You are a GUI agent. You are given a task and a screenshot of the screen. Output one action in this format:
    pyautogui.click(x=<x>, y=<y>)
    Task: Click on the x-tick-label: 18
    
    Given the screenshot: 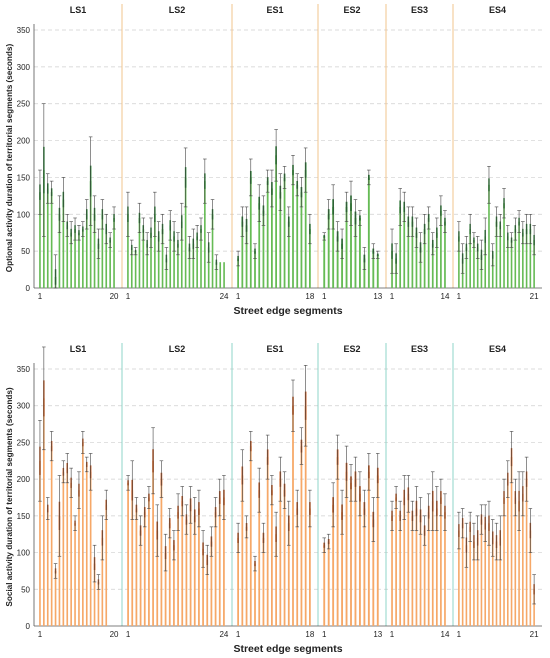 What is the action you would take?
    pyautogui.click(x=309, y=634)
    